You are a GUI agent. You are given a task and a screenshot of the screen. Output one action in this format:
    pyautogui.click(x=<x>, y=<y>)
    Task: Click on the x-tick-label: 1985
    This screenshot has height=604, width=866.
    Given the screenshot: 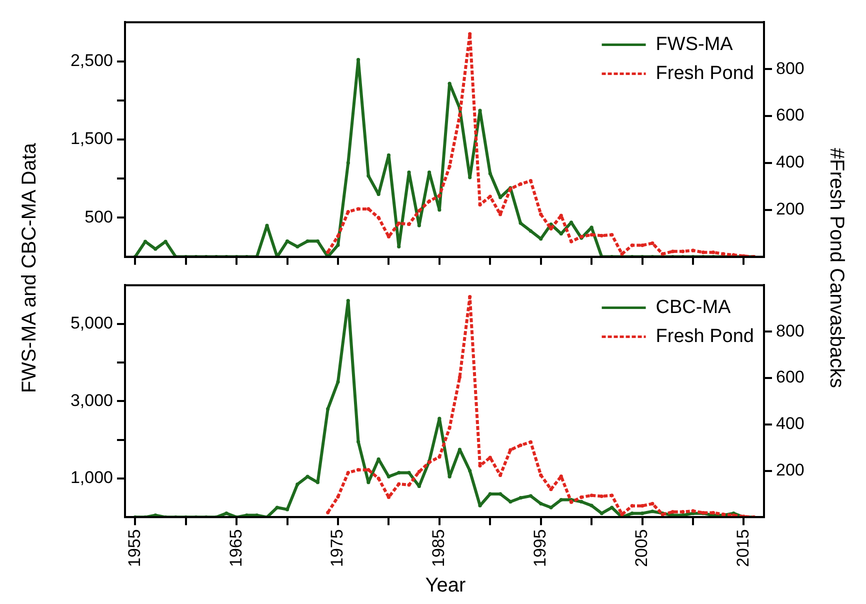 What is the action you would take?
    pyautogui.click(x=438, y=548)
    